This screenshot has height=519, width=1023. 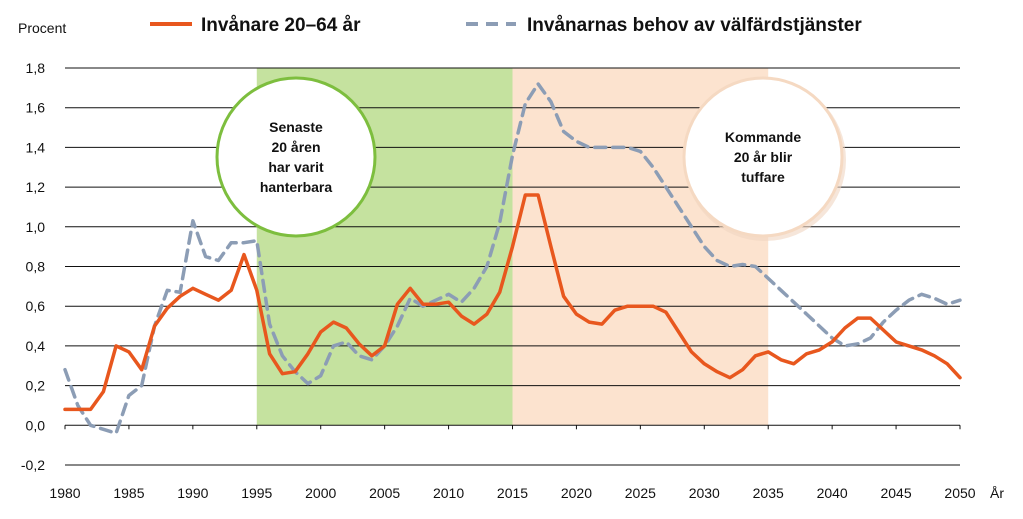 I want to click on x-tick-label: 2045, so click(x=895, y=493).